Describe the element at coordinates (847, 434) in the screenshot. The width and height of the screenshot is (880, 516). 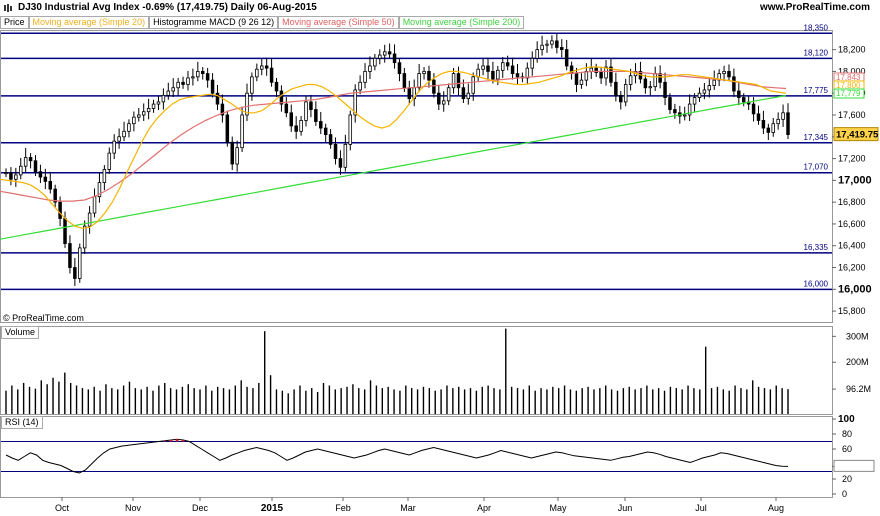
I see `rsi-tick-label: 80` at that location.